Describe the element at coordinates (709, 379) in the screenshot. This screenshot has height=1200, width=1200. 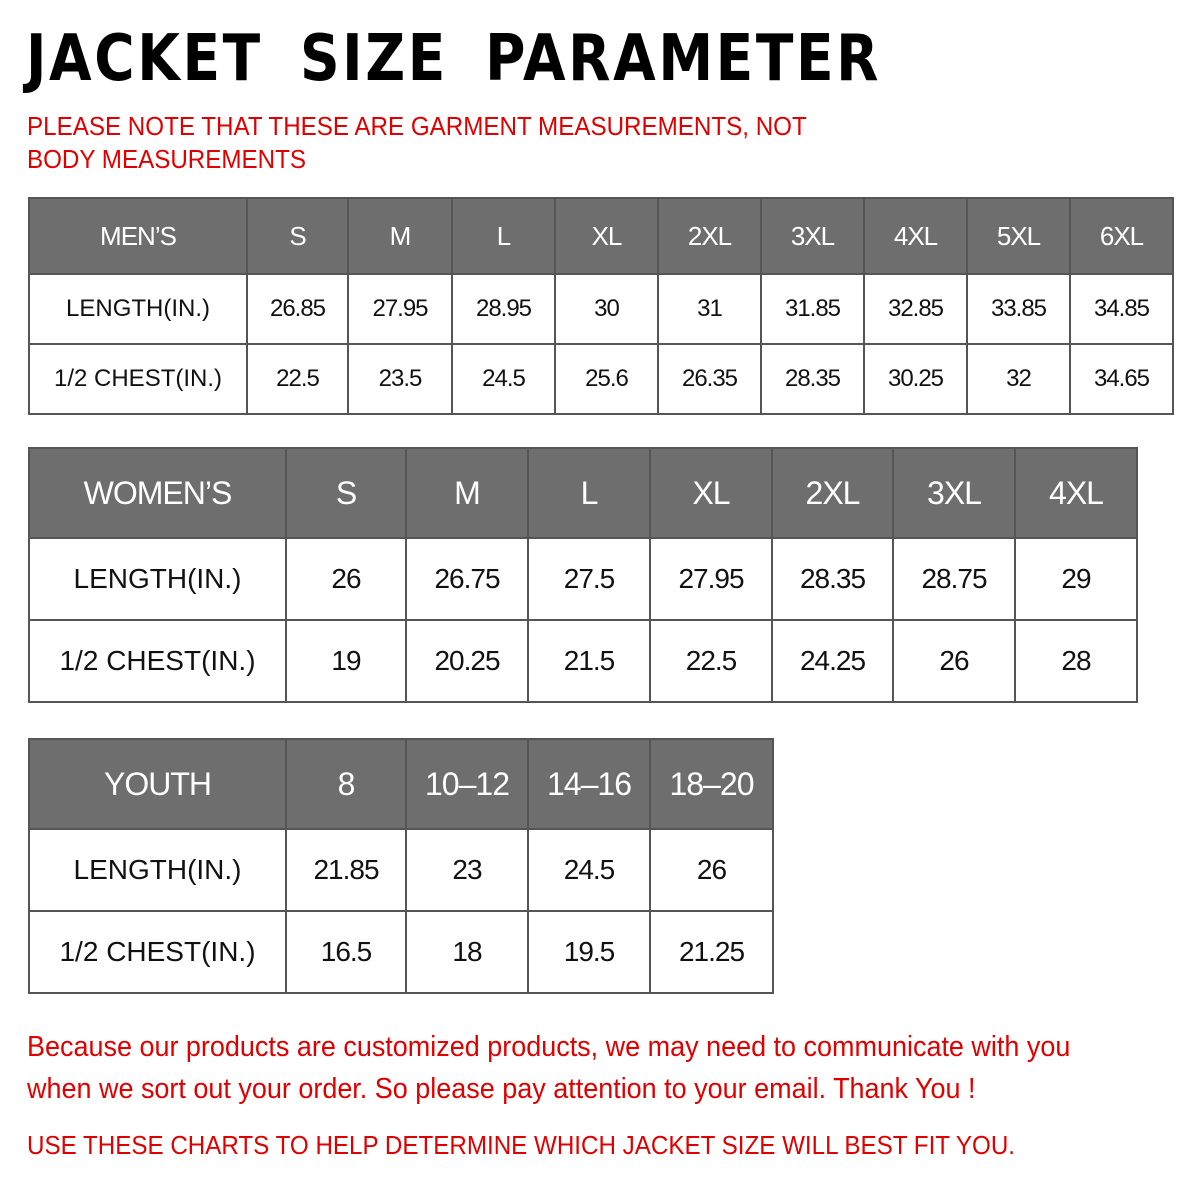
I see `measurement-cell: 26.35` at that location.